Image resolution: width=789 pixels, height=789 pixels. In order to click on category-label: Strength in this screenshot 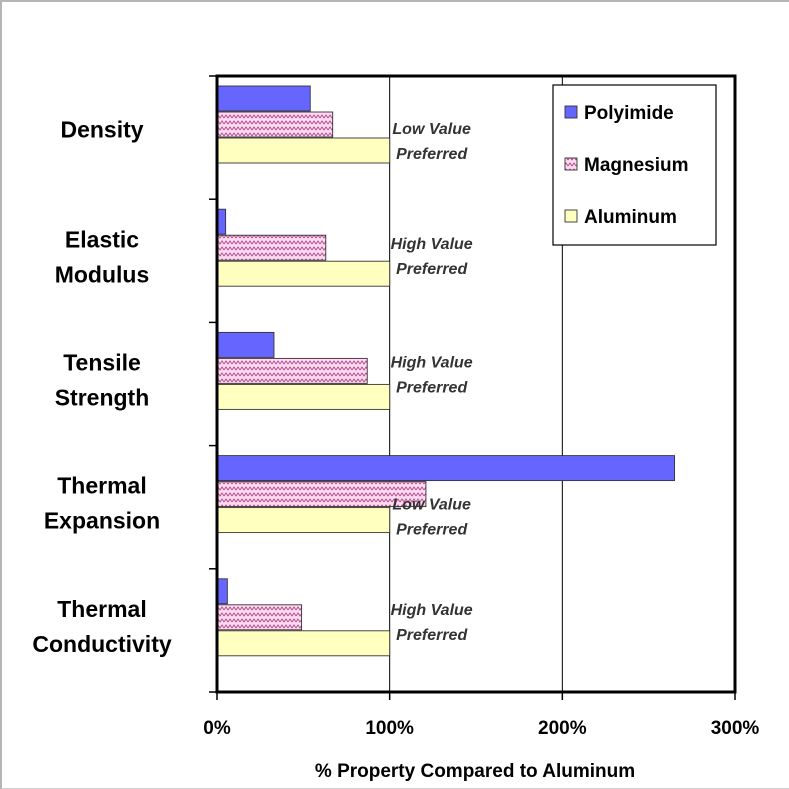, I will do `click(102, 398)`.